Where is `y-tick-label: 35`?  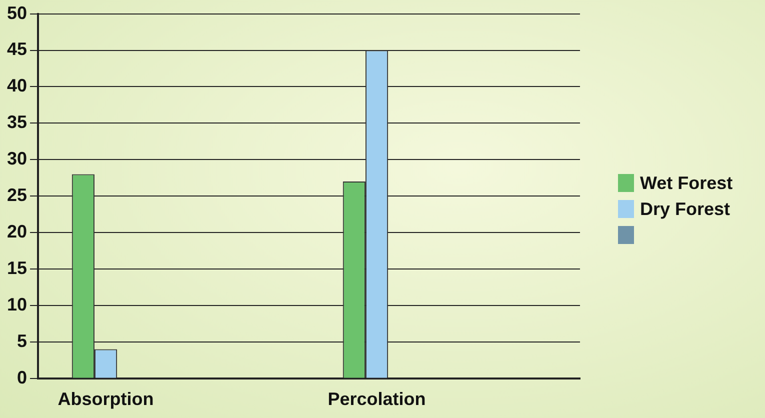
y-tick-label: 35 is located at coordinates (17, 122).